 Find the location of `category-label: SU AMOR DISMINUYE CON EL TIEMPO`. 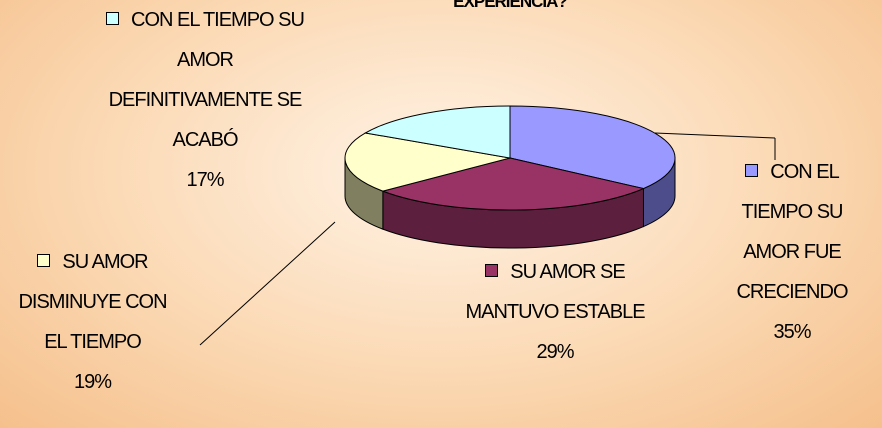

category-label: SU AMOR DISMINUYE CON EL TIEMPO is located at coordinates (92, 302).